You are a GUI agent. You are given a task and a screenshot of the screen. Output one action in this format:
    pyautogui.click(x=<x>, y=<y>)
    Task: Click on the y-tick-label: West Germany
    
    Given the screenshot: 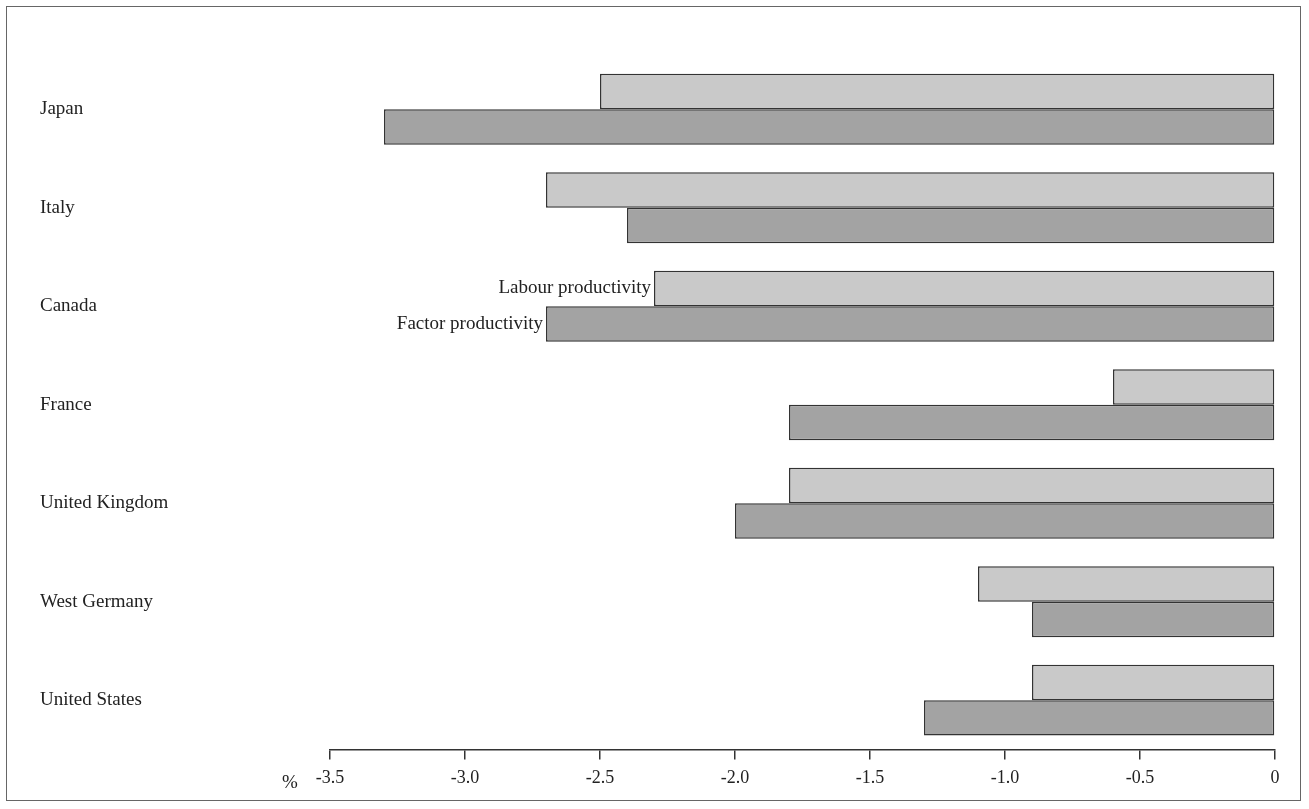 What is the action you would take?
    pyautogui.click(x=97, y=600)
    